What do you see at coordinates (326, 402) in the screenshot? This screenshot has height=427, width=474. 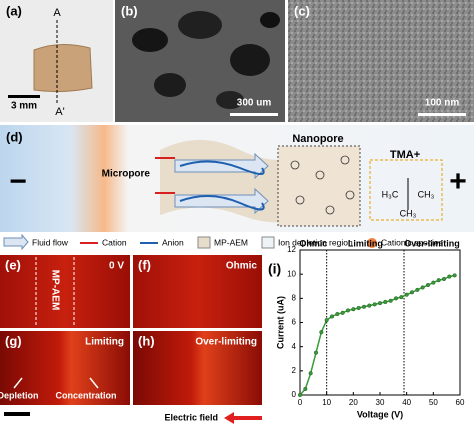 I see `x-tick-label: 10` at bounding box center [326, 402].